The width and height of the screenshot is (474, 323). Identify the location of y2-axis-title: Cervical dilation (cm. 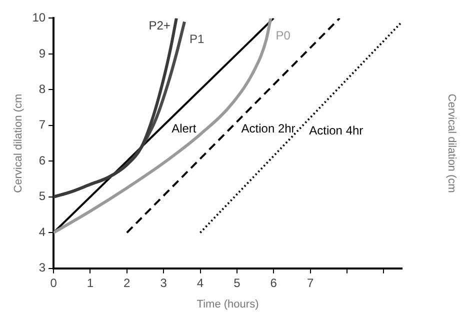
(451, 143).